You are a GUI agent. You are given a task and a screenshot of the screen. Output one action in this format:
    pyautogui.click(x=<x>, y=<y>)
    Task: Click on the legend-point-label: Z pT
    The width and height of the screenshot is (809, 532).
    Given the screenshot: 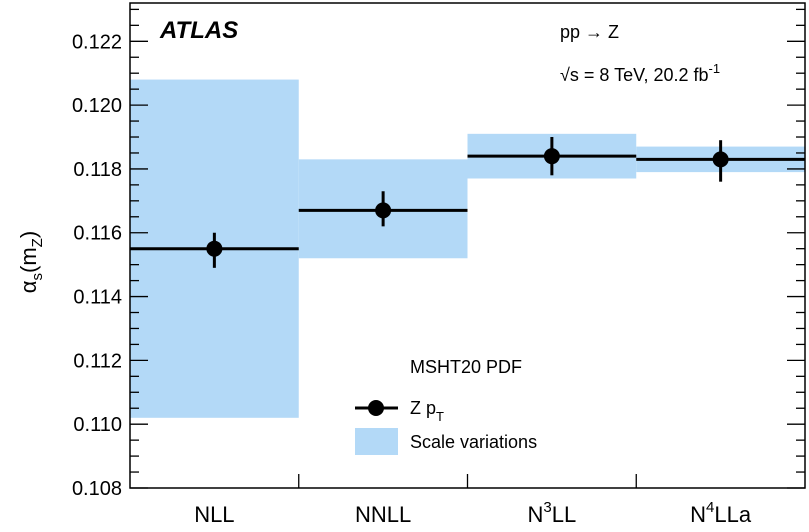 What is the action you would take?
    pyautogui.click(x=427, y=411)
    